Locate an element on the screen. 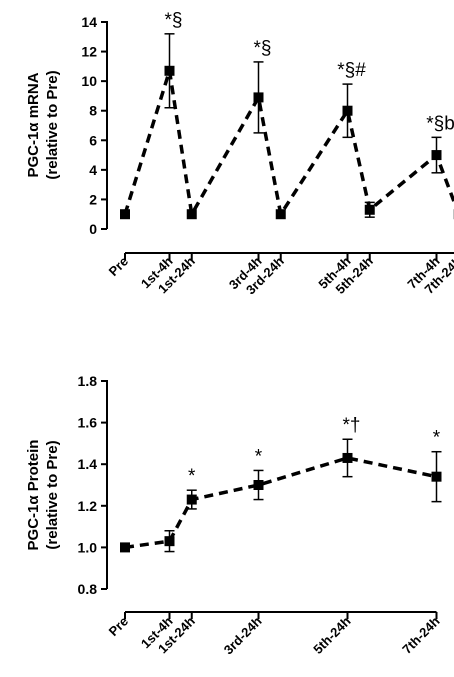 This screenshot has height=677, width=454. mrna-ylabel-line2: (relative to Pre) is located at coordinates (52, 124).